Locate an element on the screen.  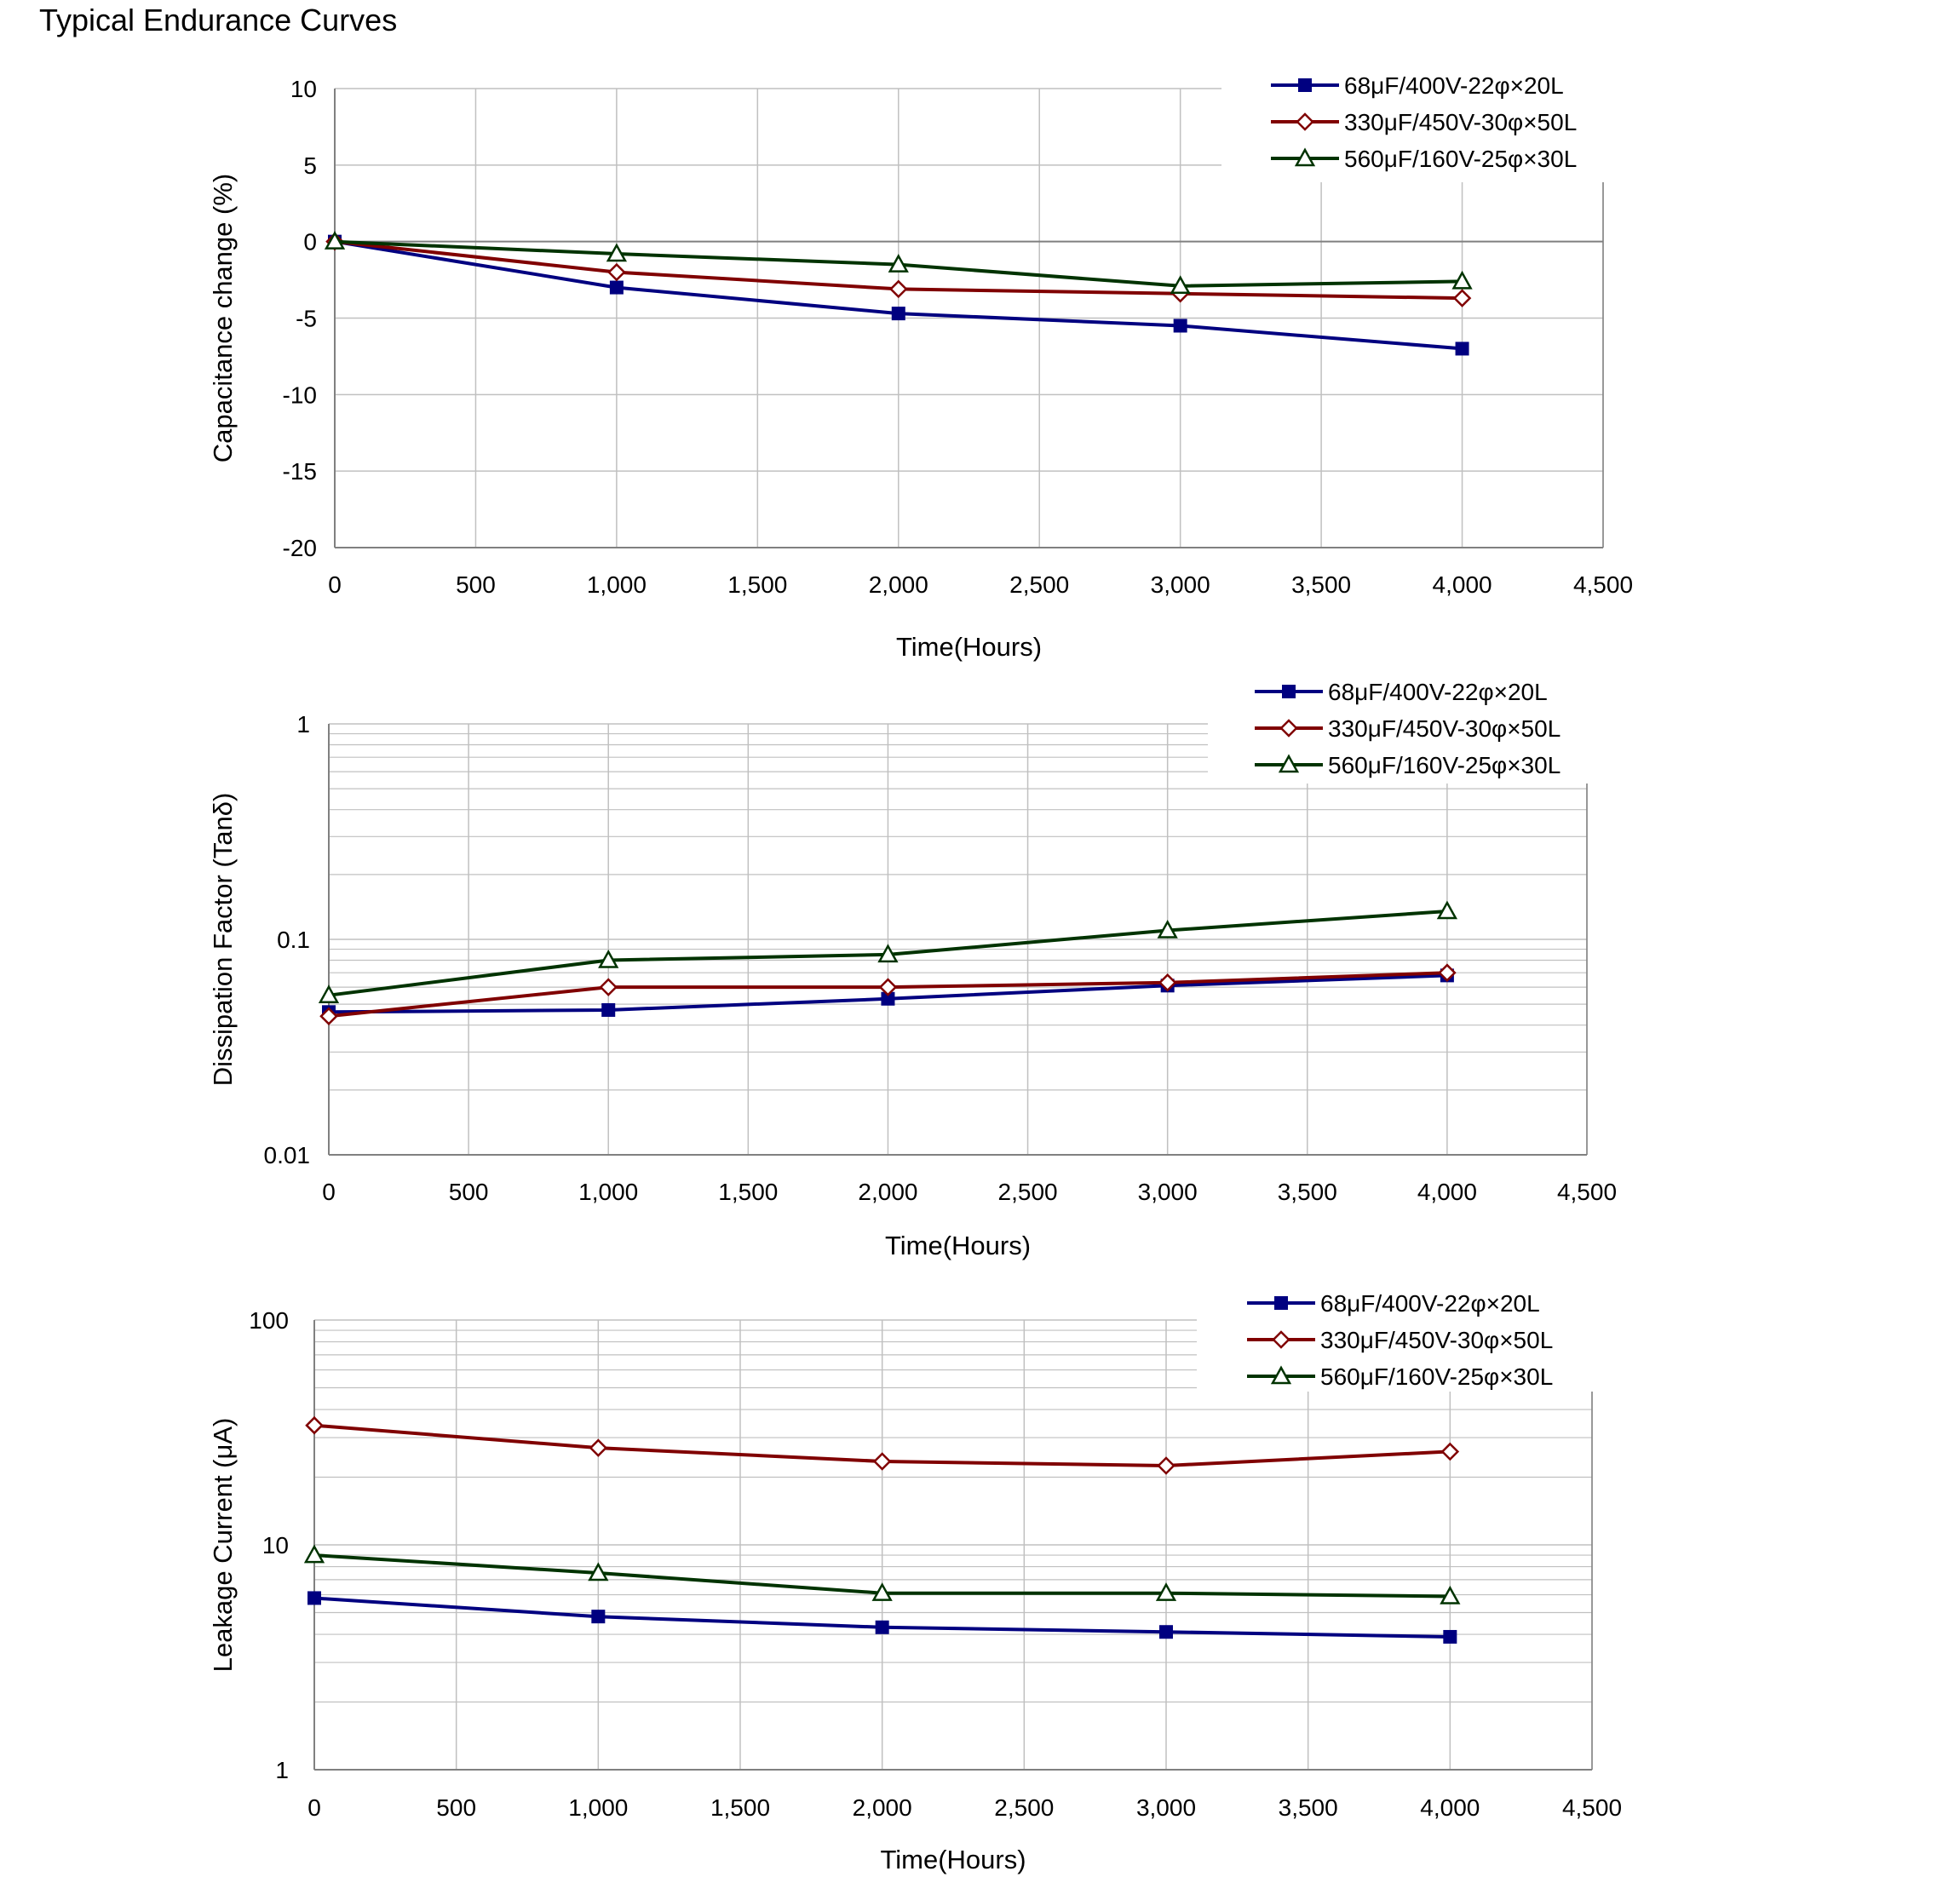
y-tick-label: 0.01 is located at coordinates (287, 1155).